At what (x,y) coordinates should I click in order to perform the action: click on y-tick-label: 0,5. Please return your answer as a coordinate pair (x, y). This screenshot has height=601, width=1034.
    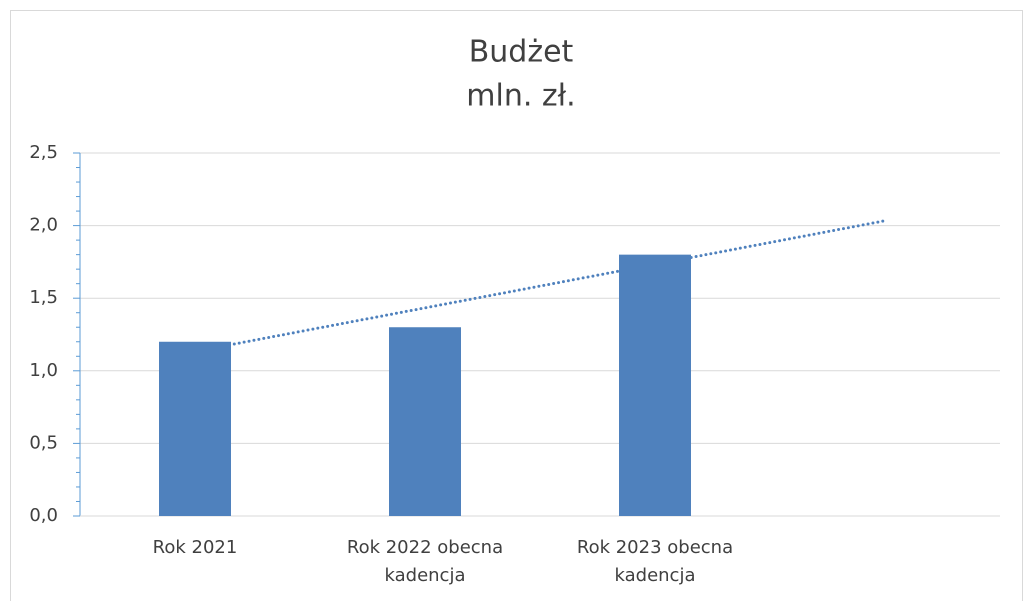
    Looking at the image, I should click on (43, 442).